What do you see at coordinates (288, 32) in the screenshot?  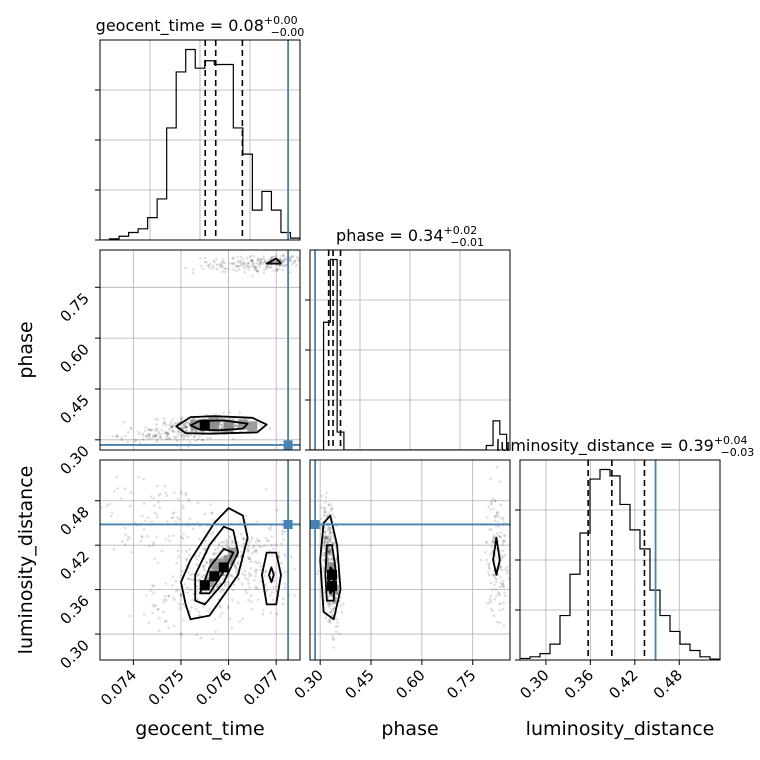 I see `title-lower-error: −0.00` at bounding box center [288, 32].